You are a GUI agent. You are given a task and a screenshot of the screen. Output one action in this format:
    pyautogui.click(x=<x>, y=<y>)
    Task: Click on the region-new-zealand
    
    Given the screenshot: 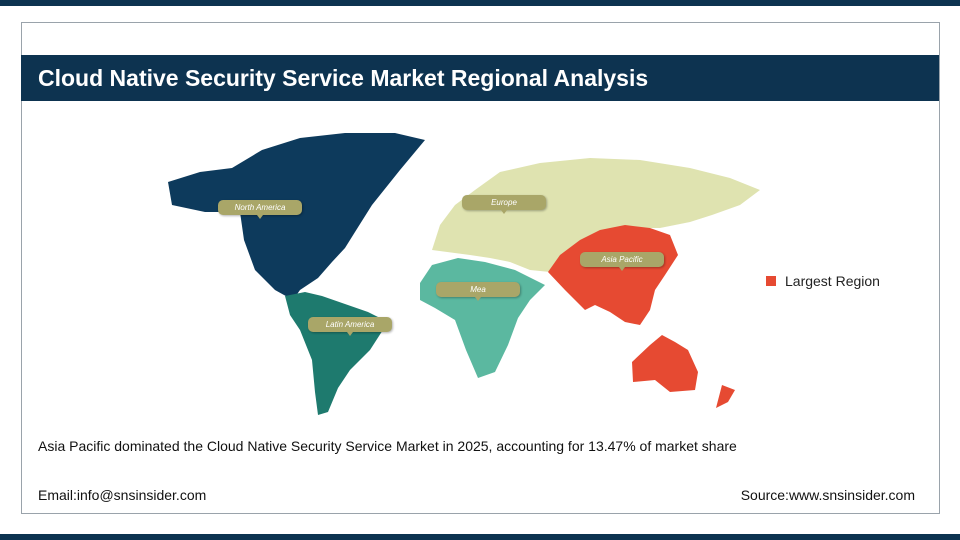 What is the action you would take?
    pyautogui.click(x=725, y=396)
    